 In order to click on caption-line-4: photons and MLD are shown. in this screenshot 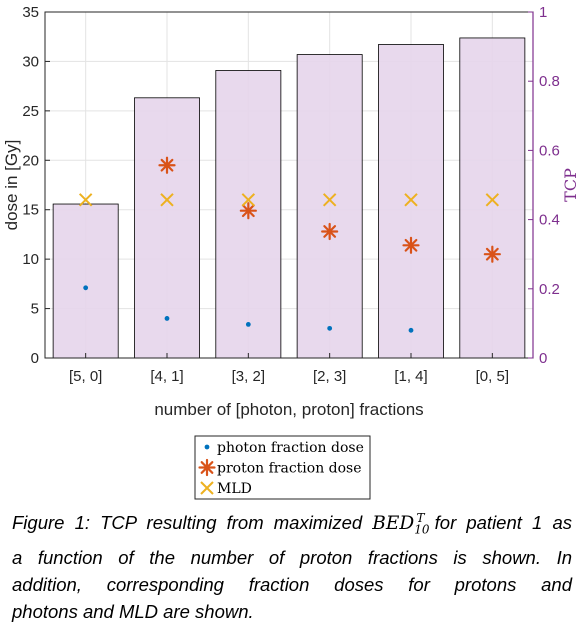, I will do `click(133, 611)`.